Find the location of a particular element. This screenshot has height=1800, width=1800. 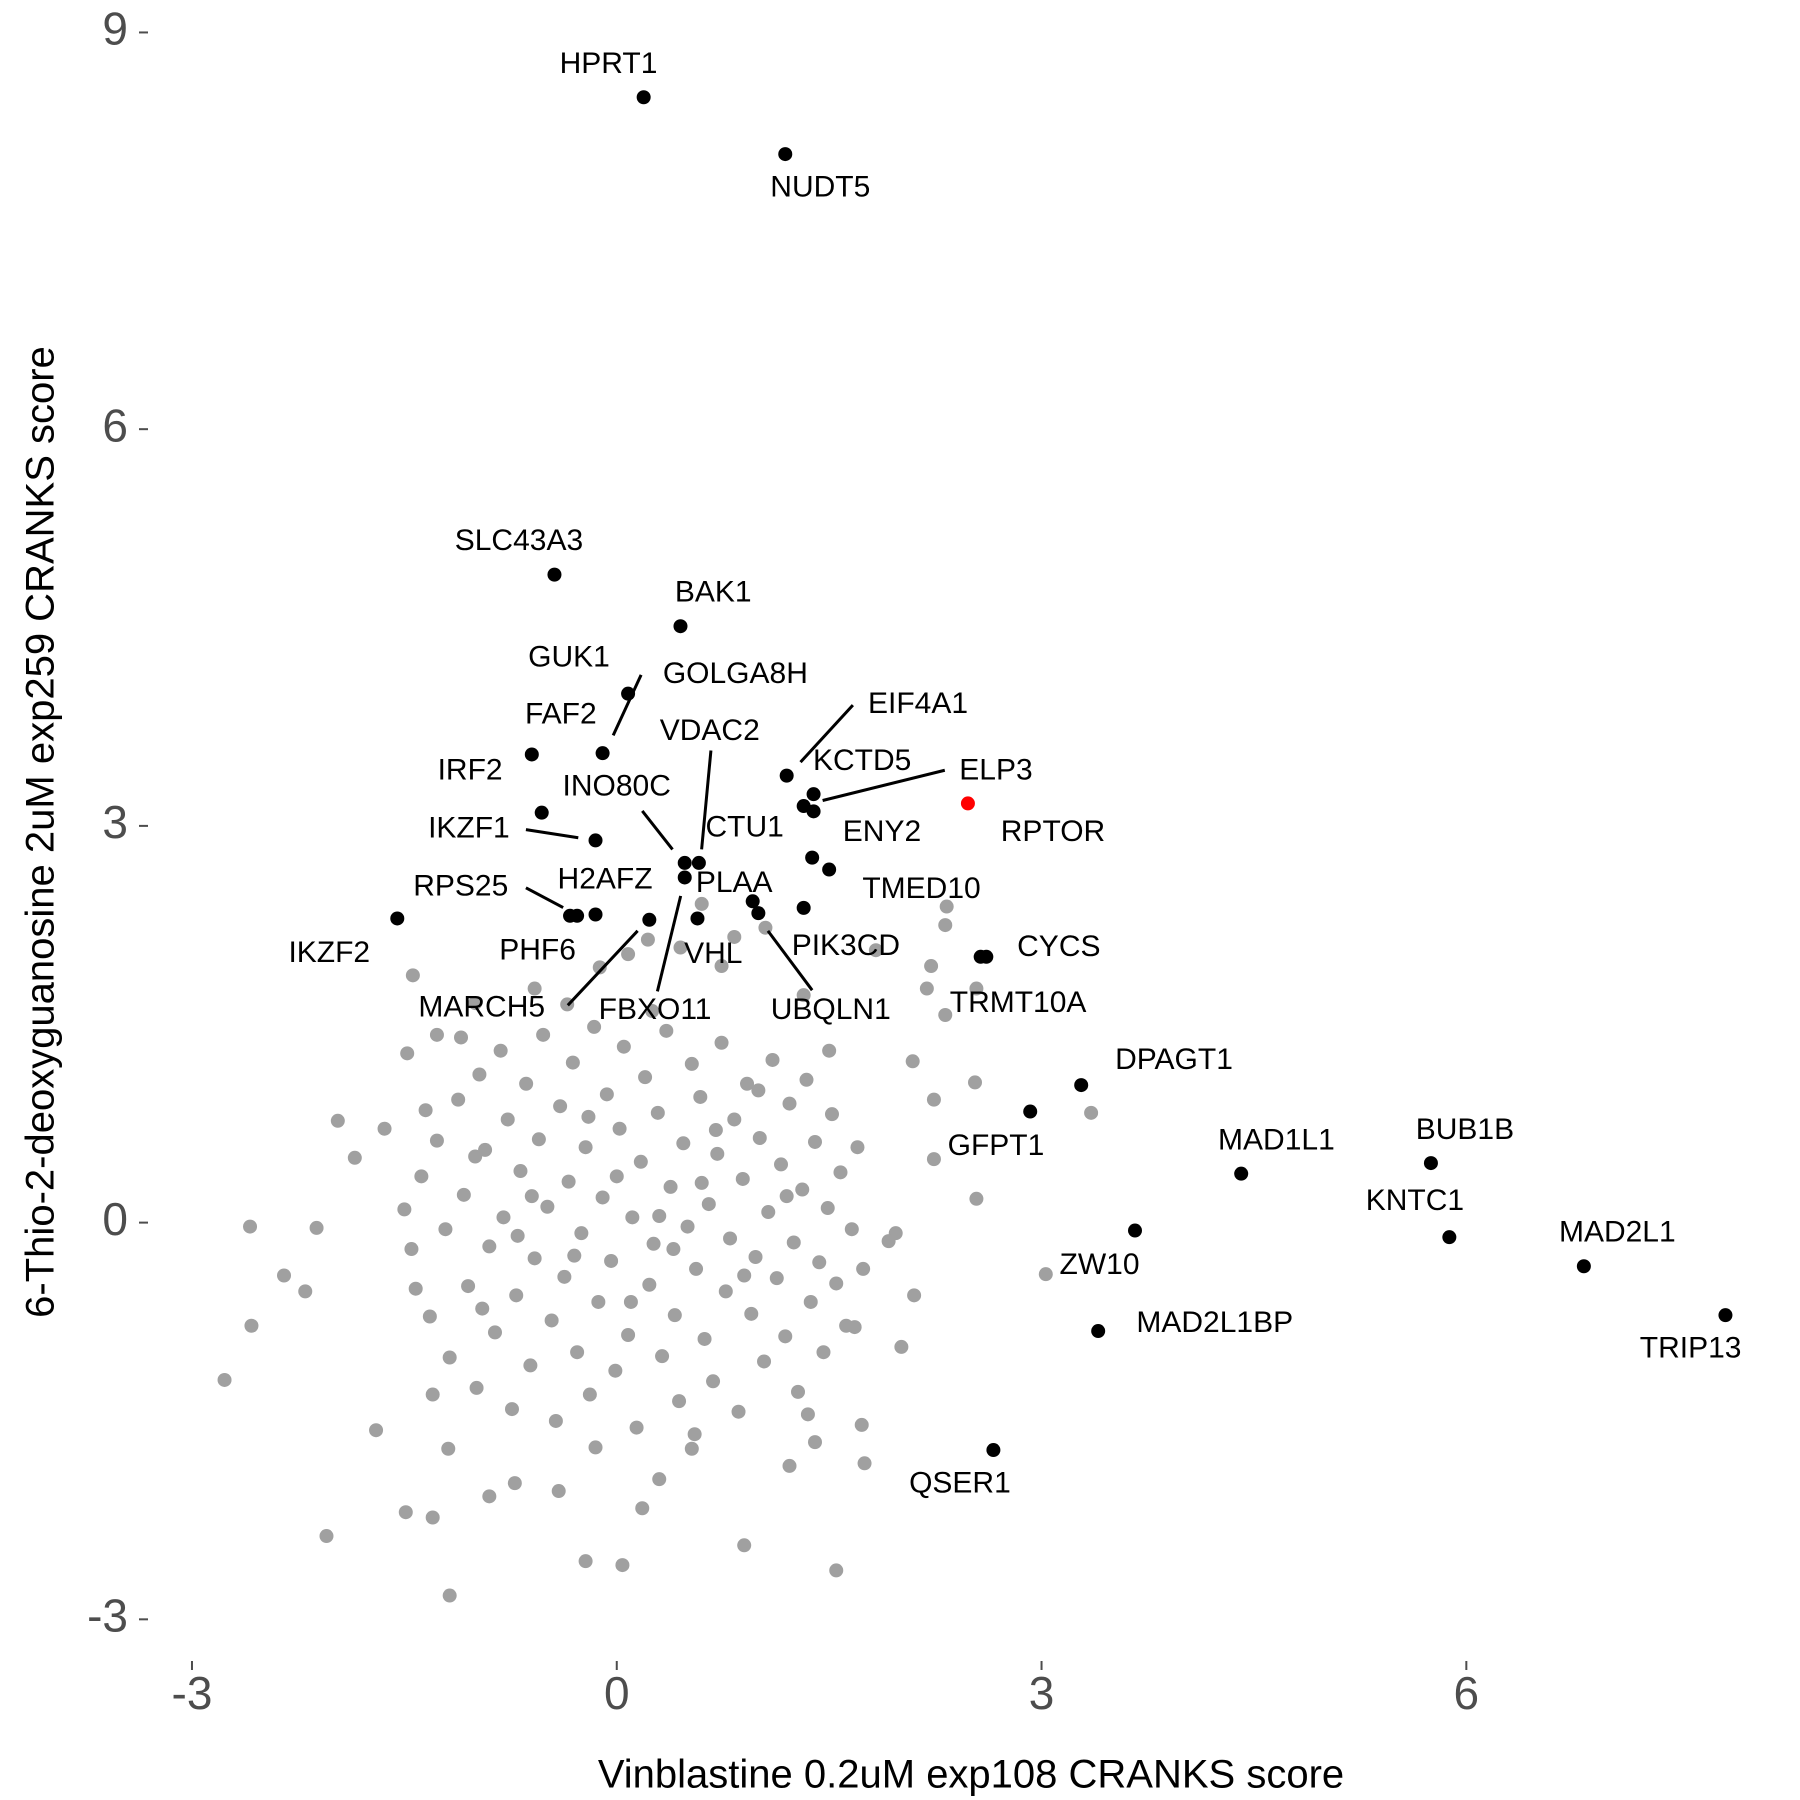

gene-point-label: VHL is located at coordinates (713, 953).